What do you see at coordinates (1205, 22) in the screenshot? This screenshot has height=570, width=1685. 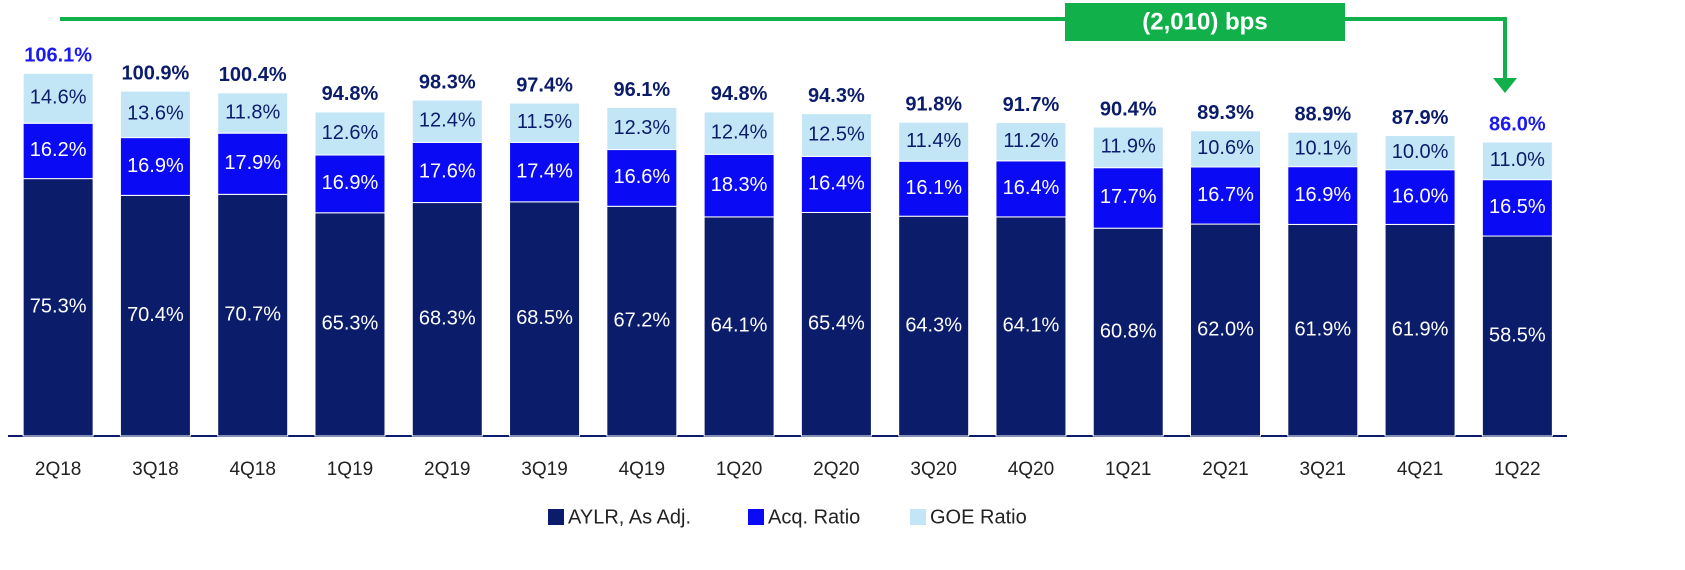 I see `annotation-box` at bounding box center [1205, 22].